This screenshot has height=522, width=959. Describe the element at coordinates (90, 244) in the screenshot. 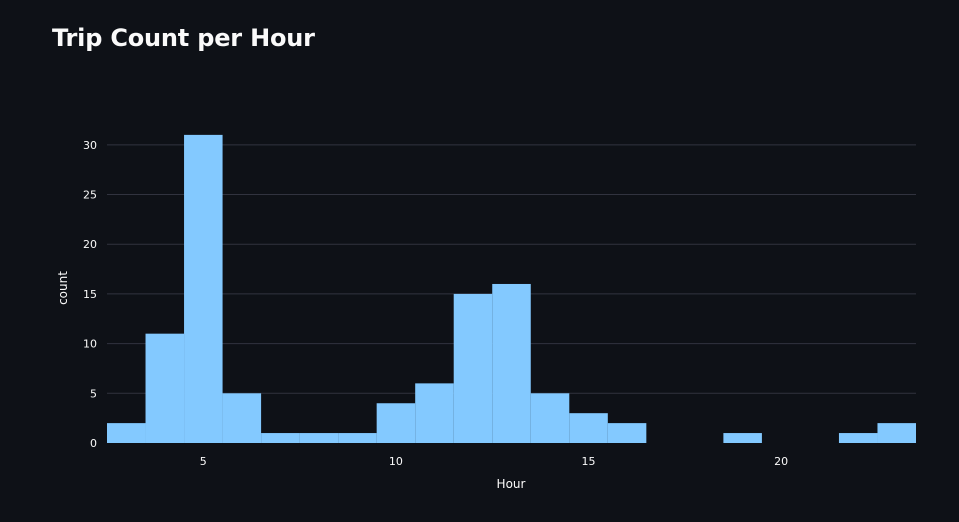

I see `y-tick-label: 20` at that location.